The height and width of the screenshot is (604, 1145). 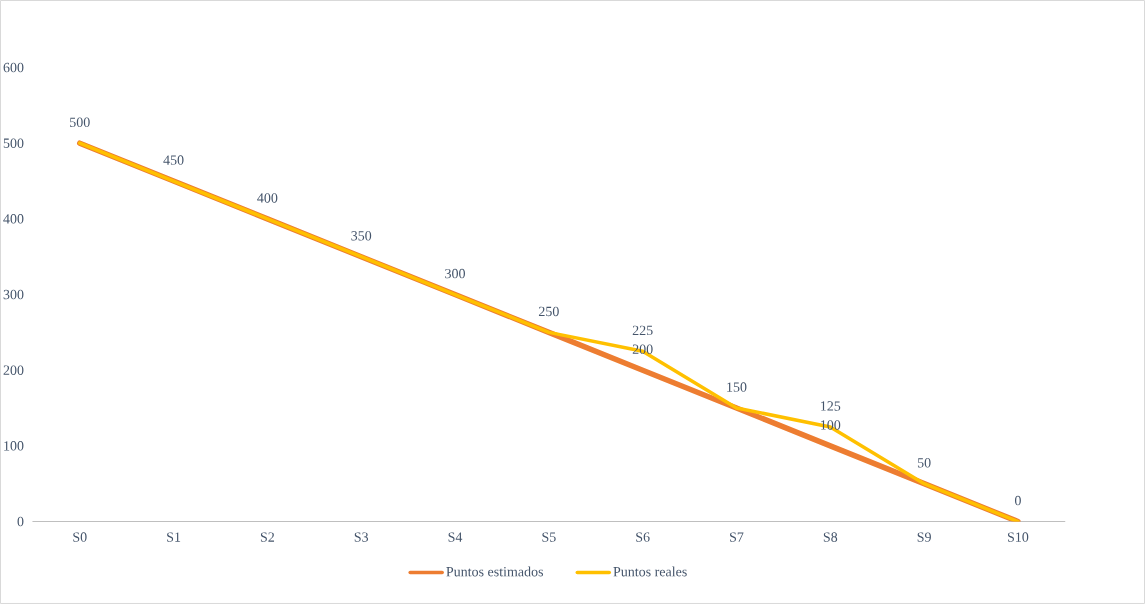 What do you see at coordinates (737, 537) in the screenshot?
I see `x-tick-label: S7` at bounding box center [737, 537].